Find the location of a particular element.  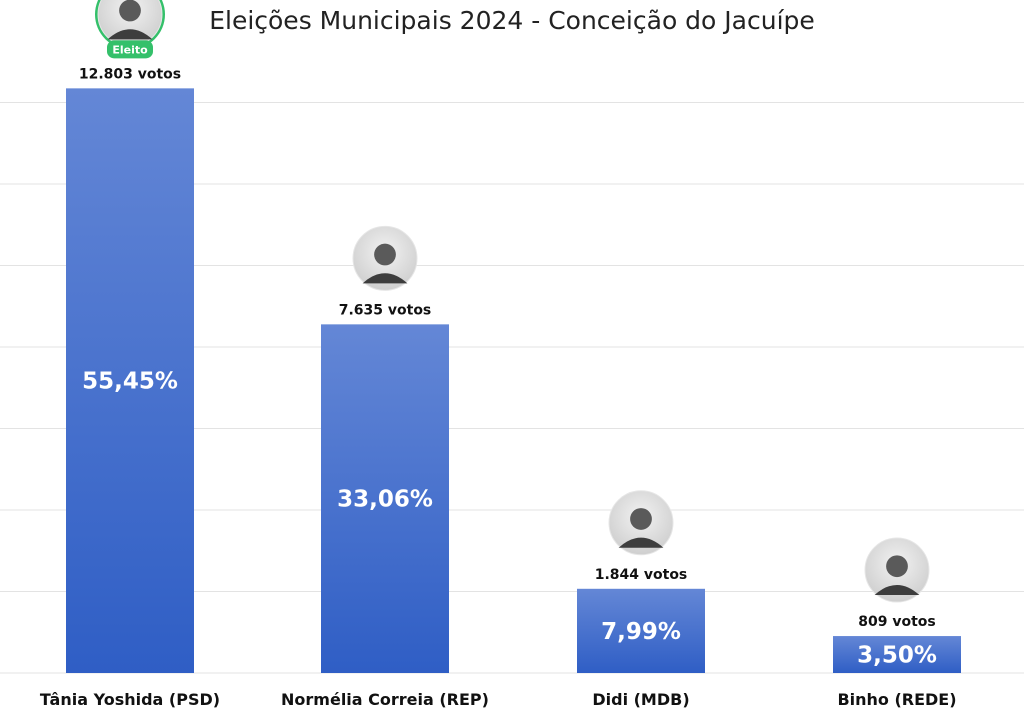

category-label: Binho (REDE) is located at coordinates (896, 699).